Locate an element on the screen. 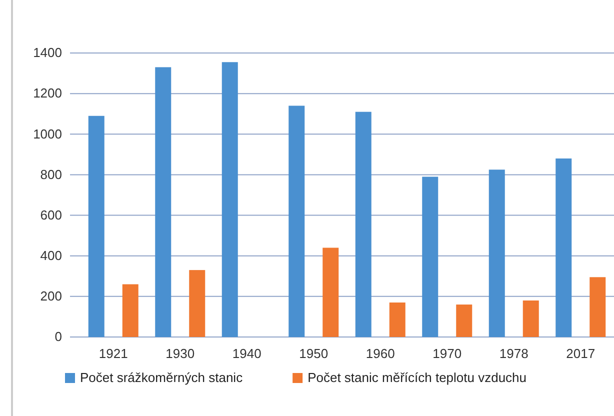 This screenshot has width=614, height=416. x-tick-label: 1921 is located at coordinates (113, 354).